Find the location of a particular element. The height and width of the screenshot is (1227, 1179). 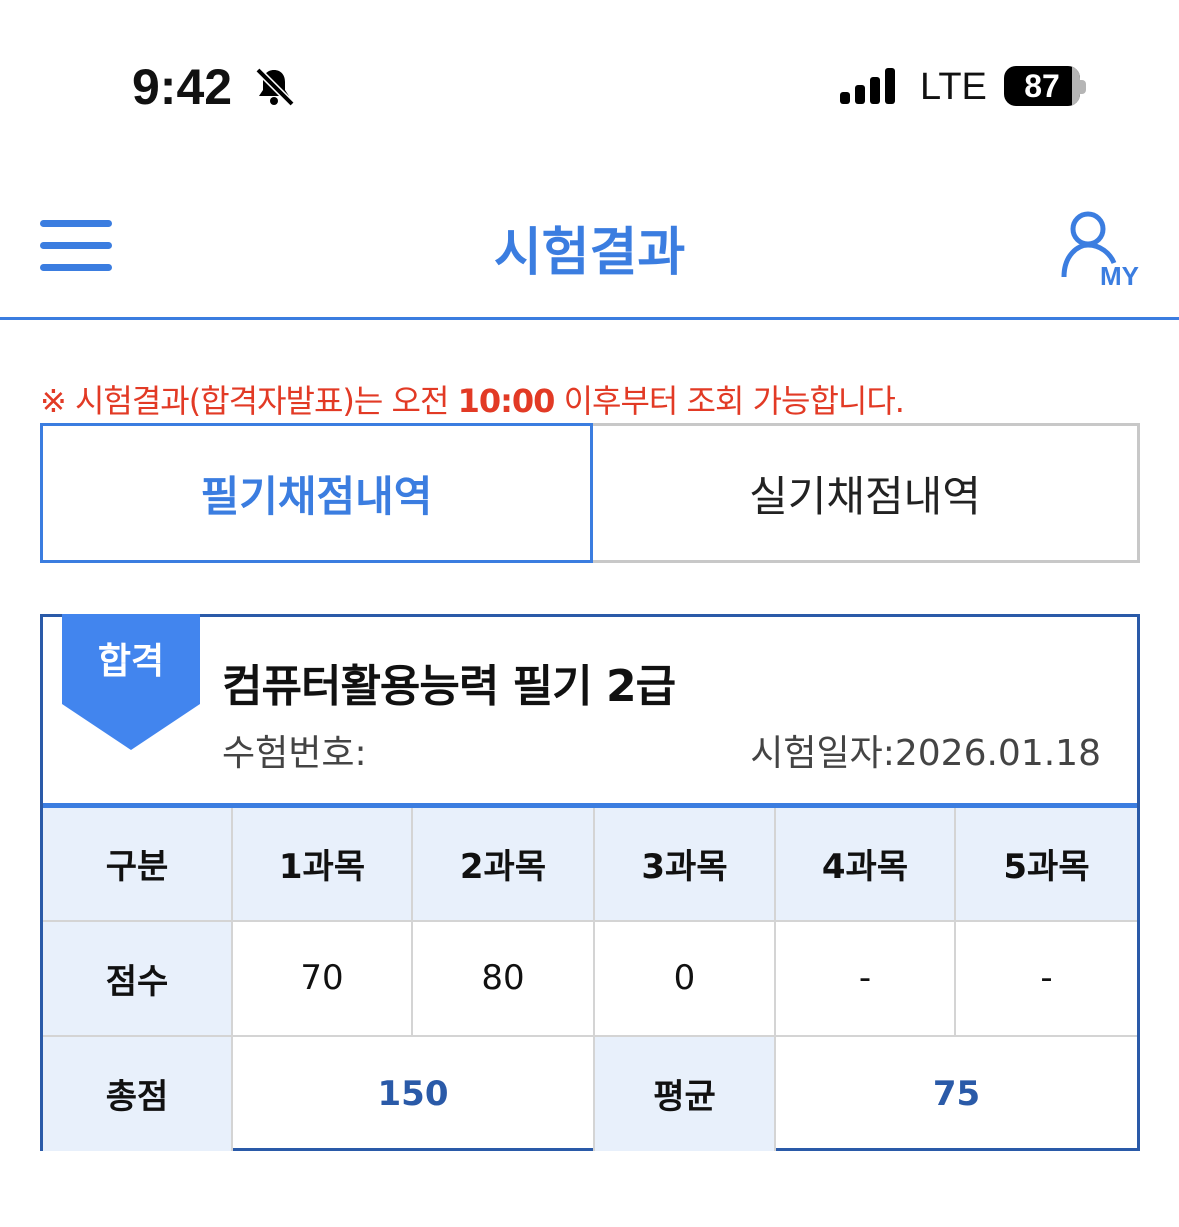

header-cell: 1과목 is located at coordinates (322, 863).